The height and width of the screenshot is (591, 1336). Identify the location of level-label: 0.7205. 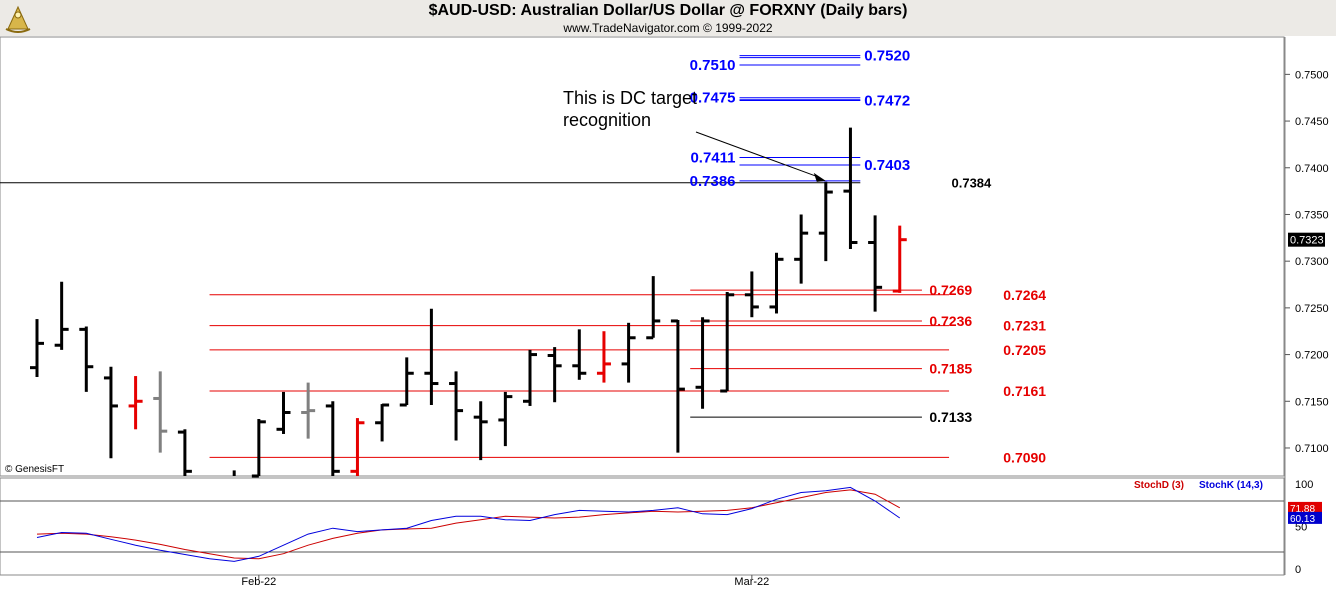
(1024, 350).